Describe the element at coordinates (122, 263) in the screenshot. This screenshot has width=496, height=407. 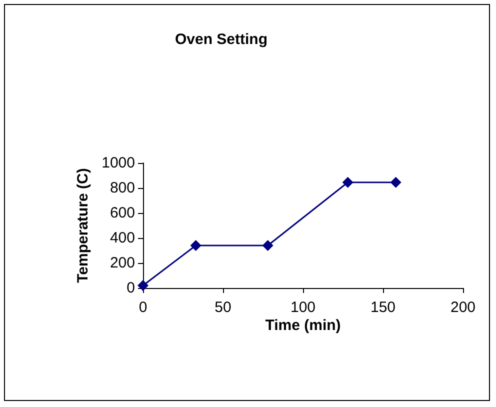
I see `y-tick-label: 200` at that location.